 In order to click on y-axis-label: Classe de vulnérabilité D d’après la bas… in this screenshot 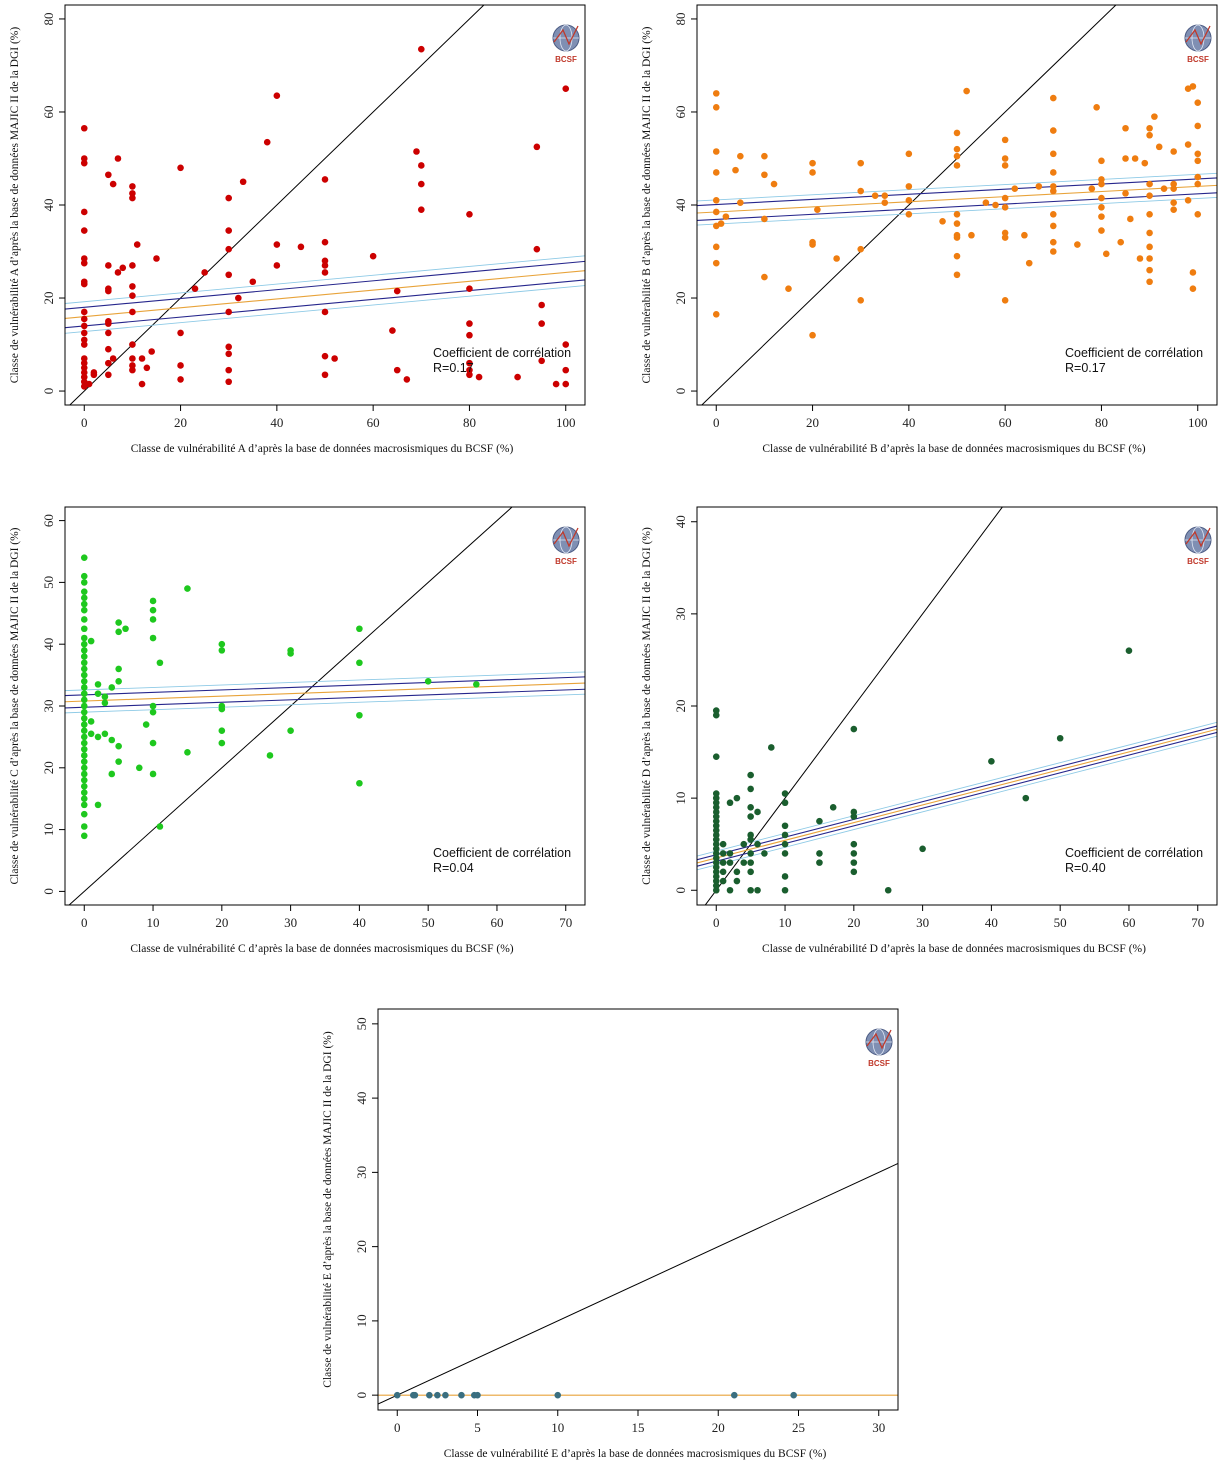, I will do `click(647, 706)`.